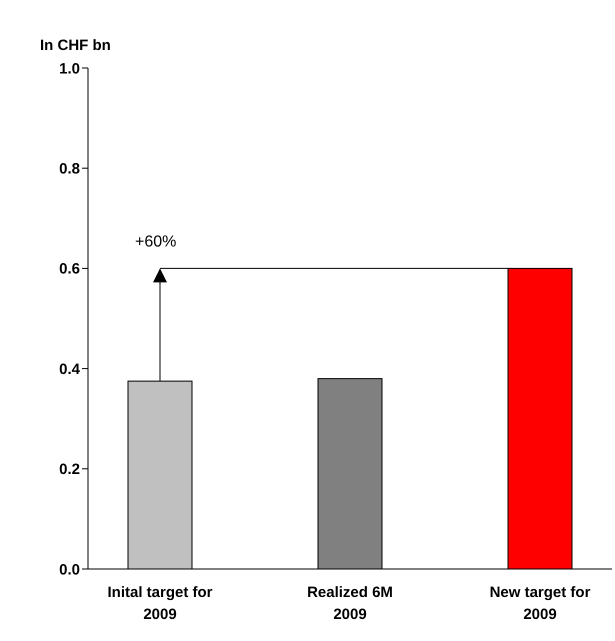 Image resolution: width=615 pixels, height=641 pixels. Describe the element at coordinates (75, 45) in the screenshot. I see `y-axis-title: In CHF bn` at that location.